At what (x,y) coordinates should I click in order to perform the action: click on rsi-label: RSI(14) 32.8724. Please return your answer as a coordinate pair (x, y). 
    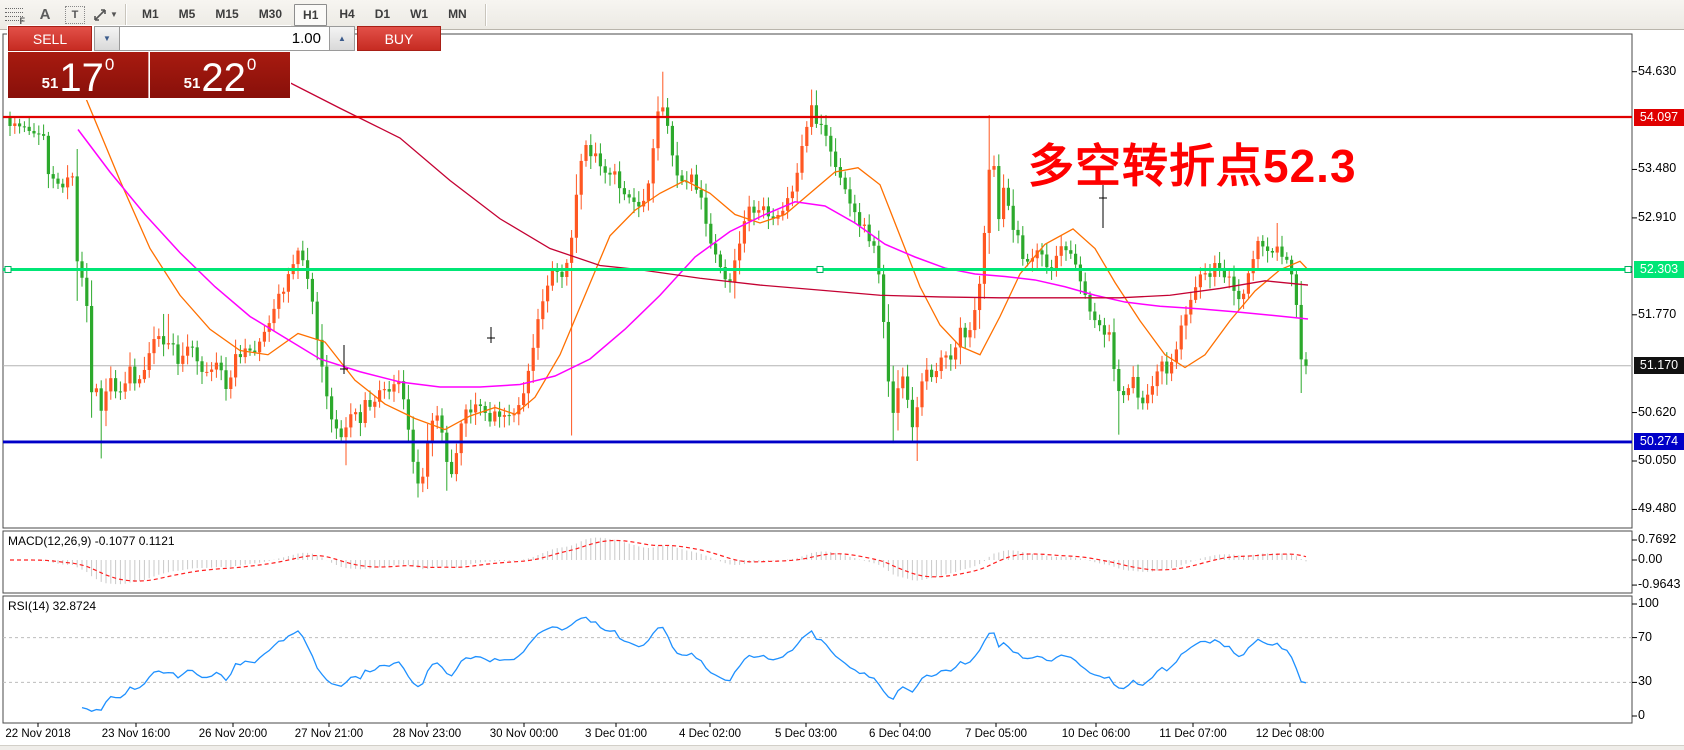
    Looking at the image, I should click on (52, 606).